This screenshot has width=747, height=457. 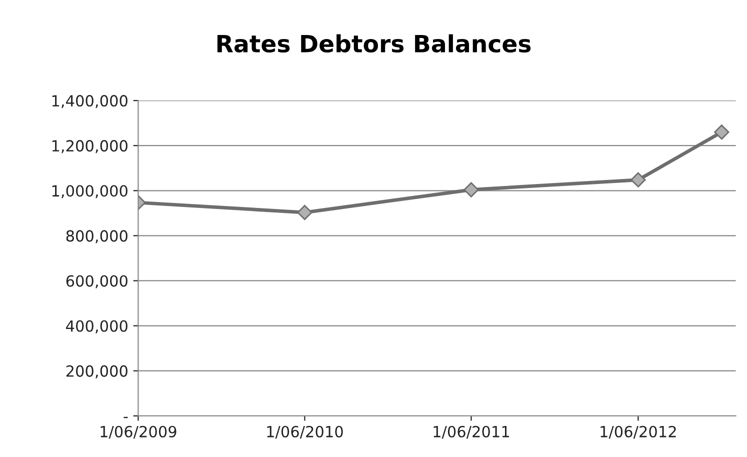 I want to click on y-tick-label: 200,000, so click(x=97, y=371).